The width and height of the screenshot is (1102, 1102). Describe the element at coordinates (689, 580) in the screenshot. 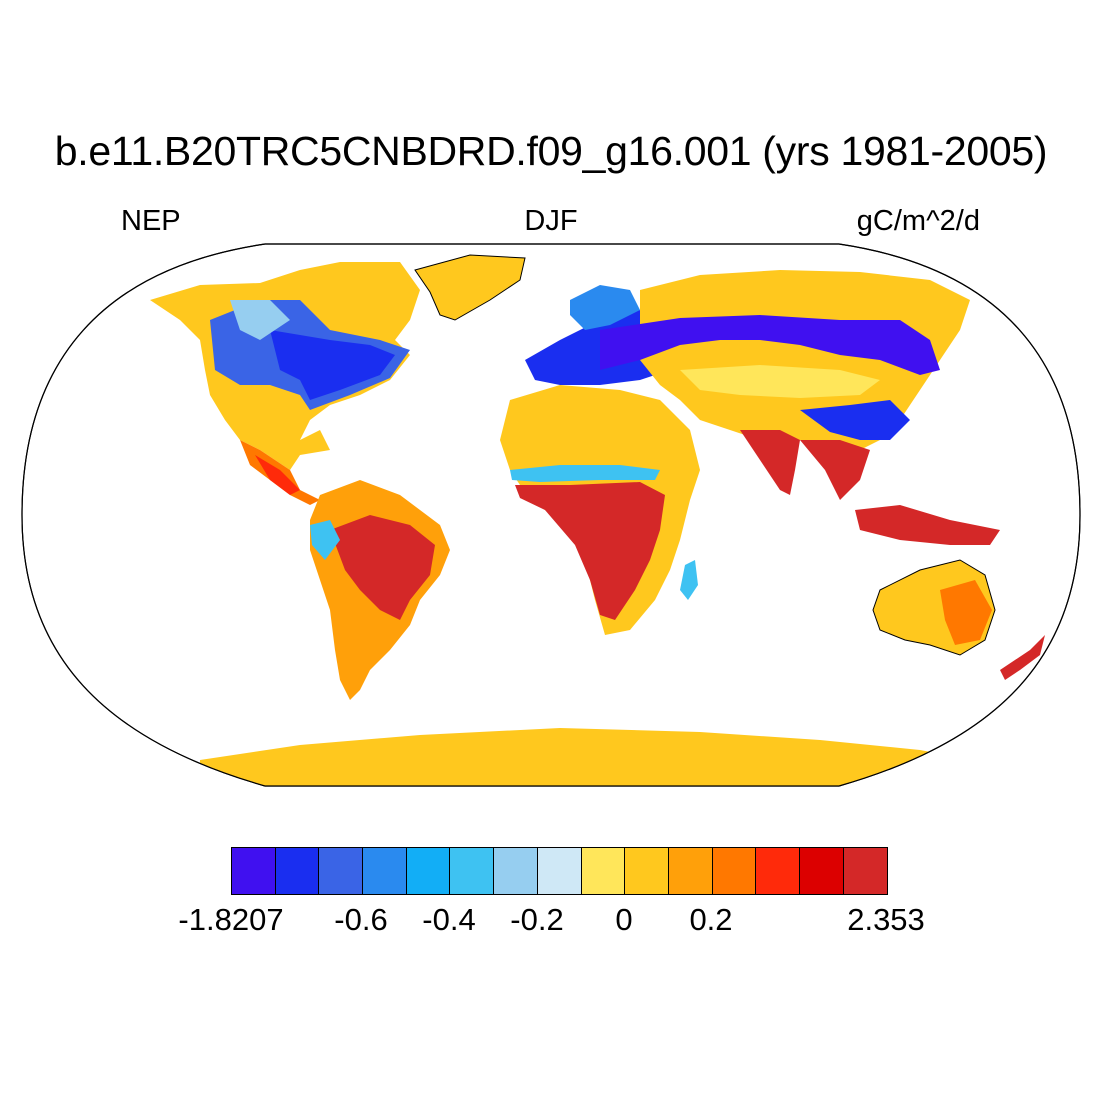

I see `madagascar` at that location.